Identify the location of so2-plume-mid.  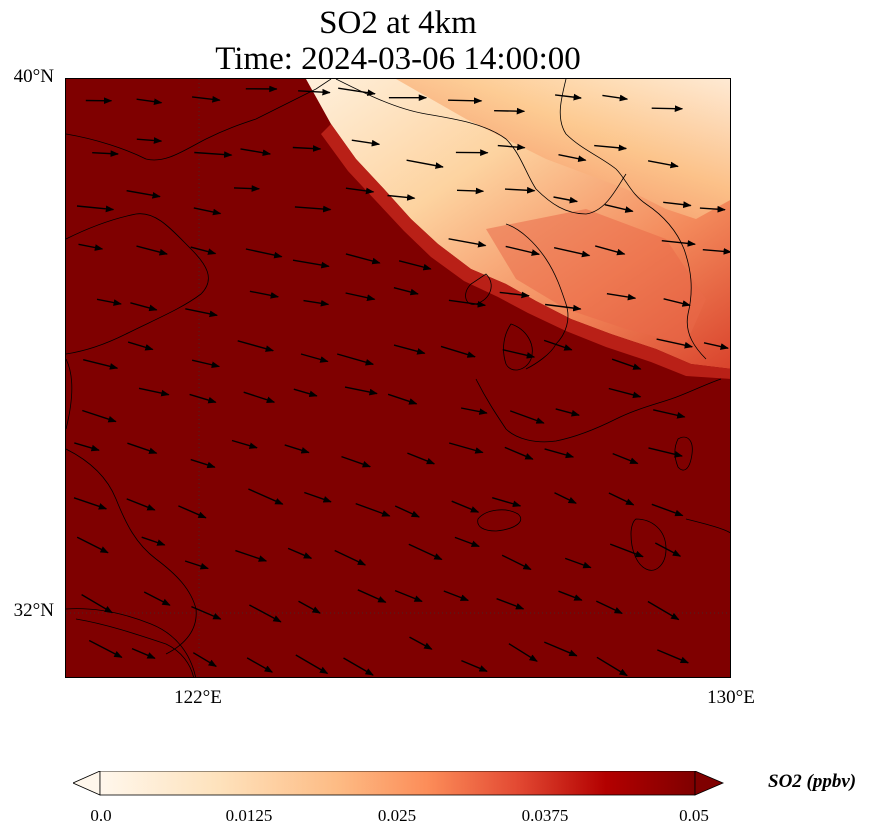
(596, 276).